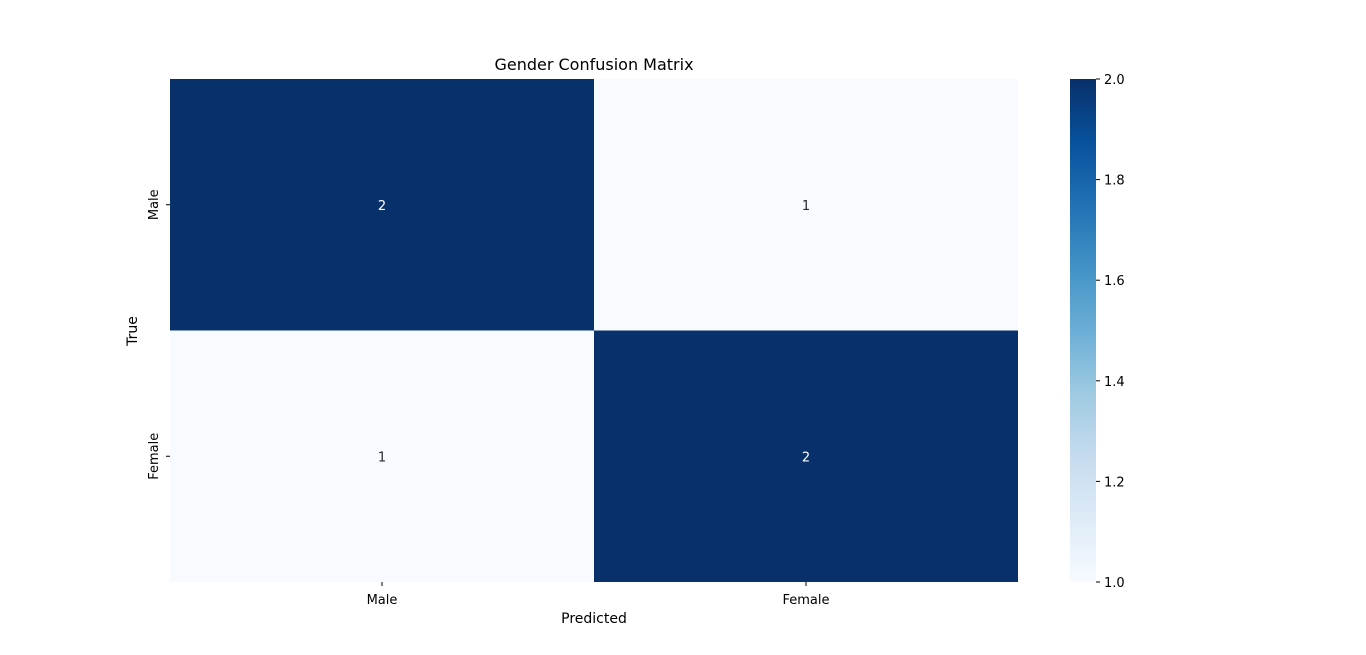 The width and height of the screenshot is (1366, 655). Describe the element at coordinates (154, 456) in the screenshot. I see `y-tick-label: Female` at that location.